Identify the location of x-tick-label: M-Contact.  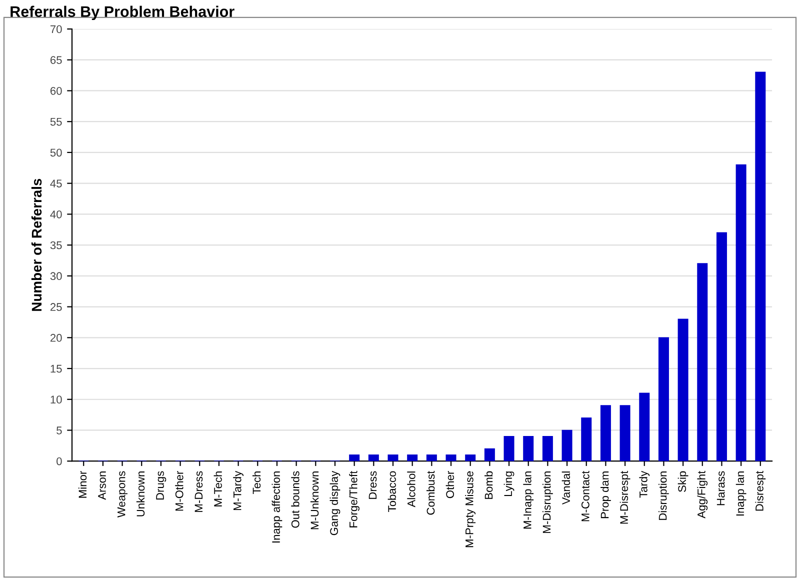
(585, 496).